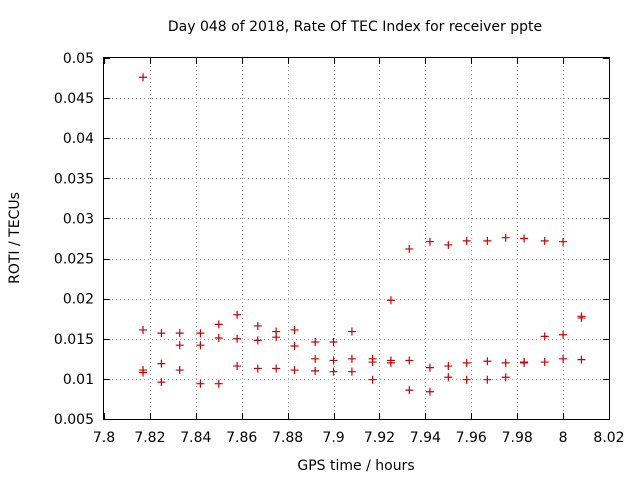 Image resolution: width=640 pixels, height=480 pixels. Describe the element at coordinates (608, 438) in the screenshot. I see `x-tick-label: 8.02` at that location.